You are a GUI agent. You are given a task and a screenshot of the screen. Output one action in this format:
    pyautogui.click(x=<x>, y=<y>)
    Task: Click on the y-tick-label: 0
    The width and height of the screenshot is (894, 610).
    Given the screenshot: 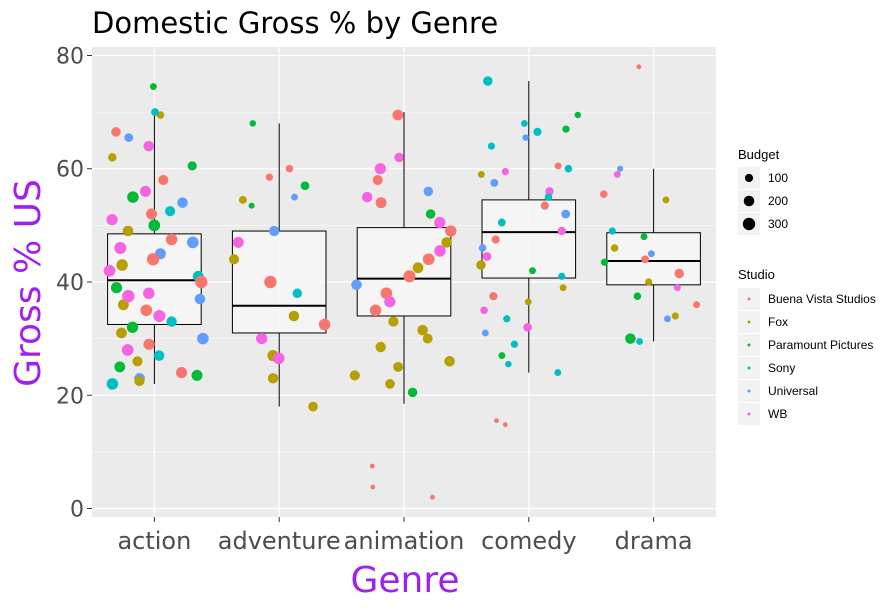 What is the action you would take?
    pyautogui.click(x=77, y=510)
    